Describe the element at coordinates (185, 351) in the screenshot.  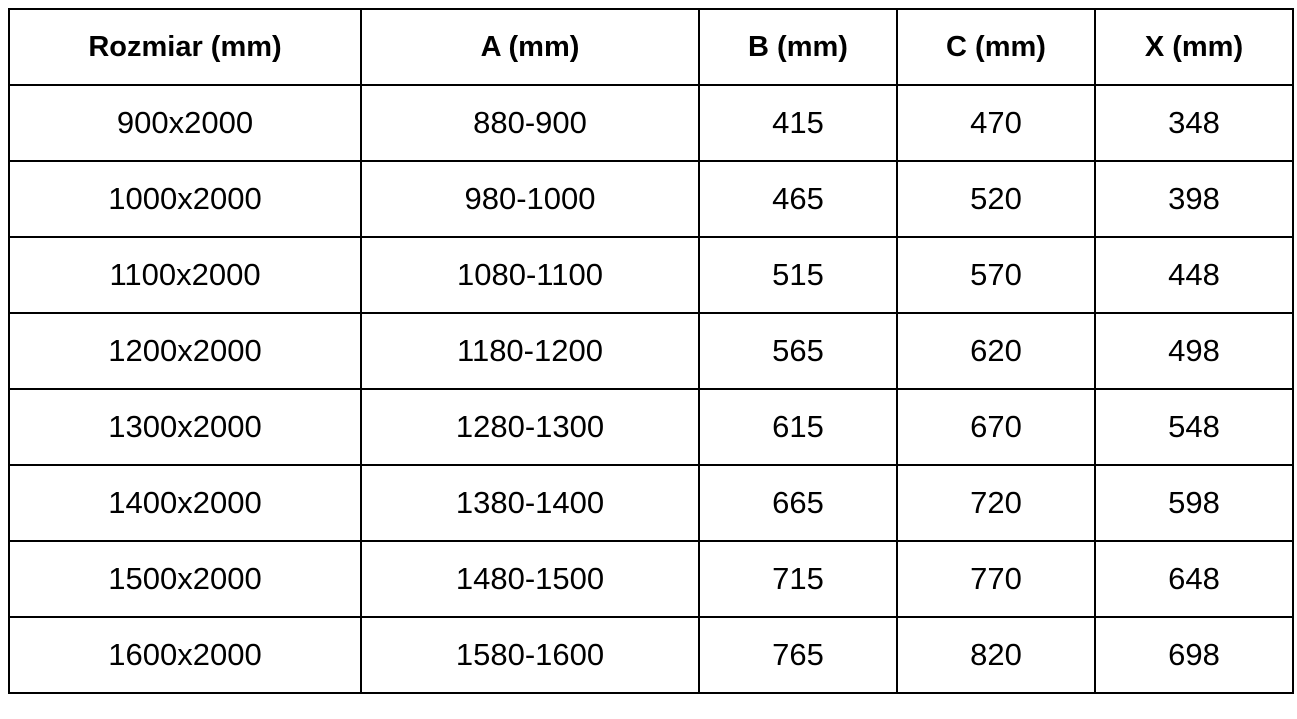
I see `table-cell: 1200x2000` at that location.